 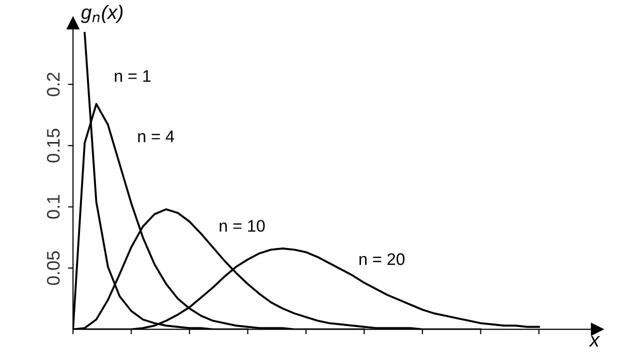 I want to click on series-label: n = 4, so click(x=156, y=136).